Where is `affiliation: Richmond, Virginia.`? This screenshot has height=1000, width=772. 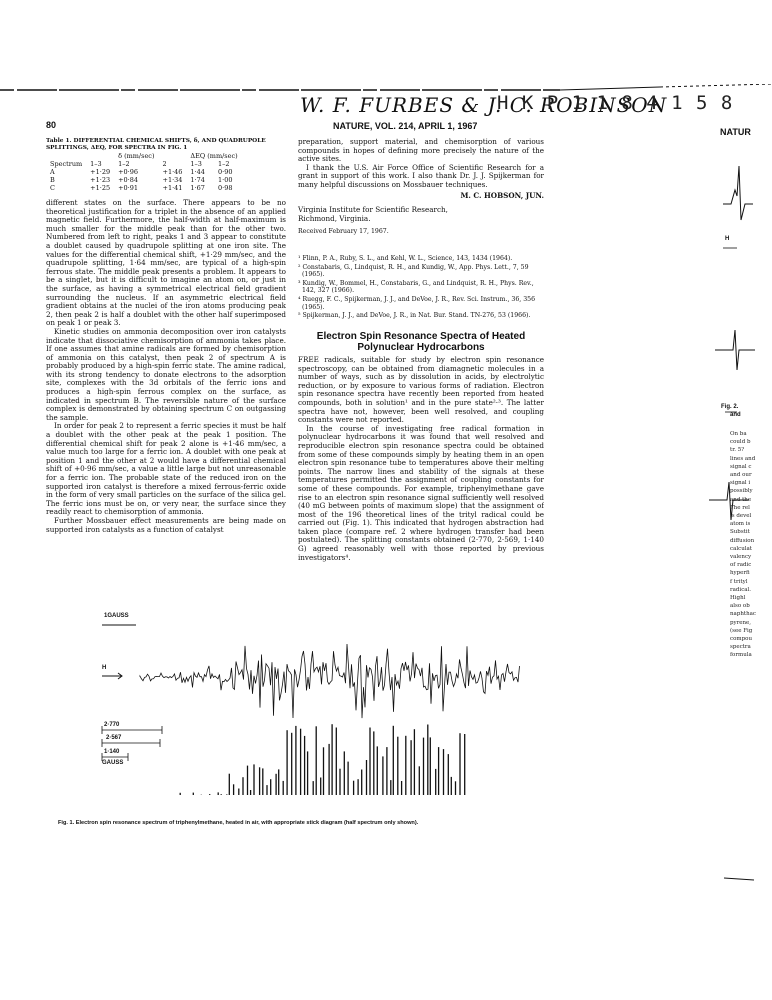
affiliation: Richmond, Virginia. is located at coordinates (334, 218).